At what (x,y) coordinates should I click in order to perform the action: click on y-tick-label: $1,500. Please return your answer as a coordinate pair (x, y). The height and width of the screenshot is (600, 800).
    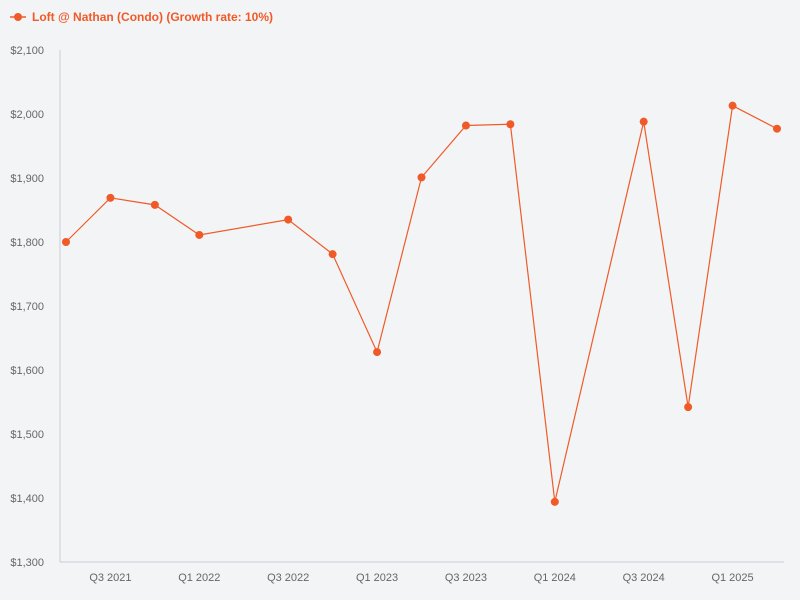
    Looking at the image, I should click on (27, 435).